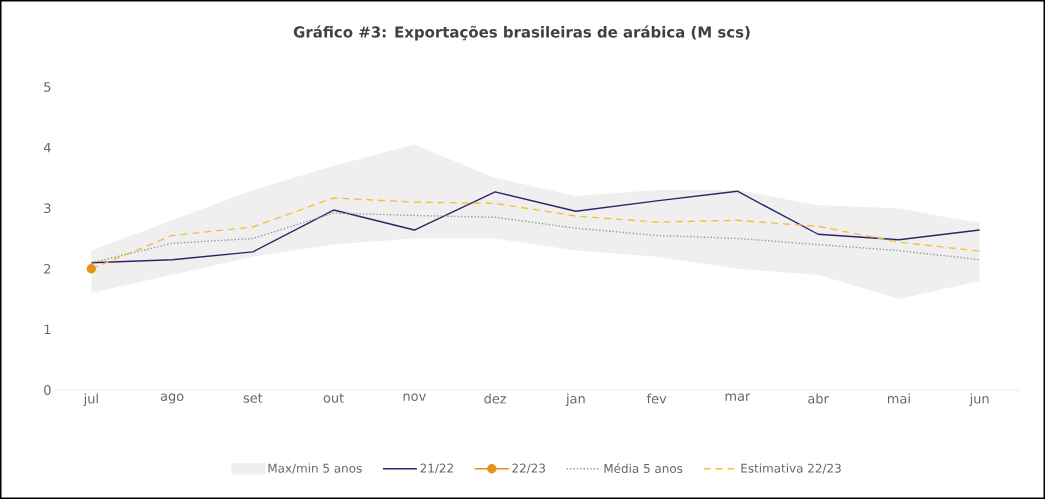 This screenshot has width=1045, height=499. Describe the element at coordinates (656, 398) in the screenshot. I see `x-tick-label: fev` at that location.